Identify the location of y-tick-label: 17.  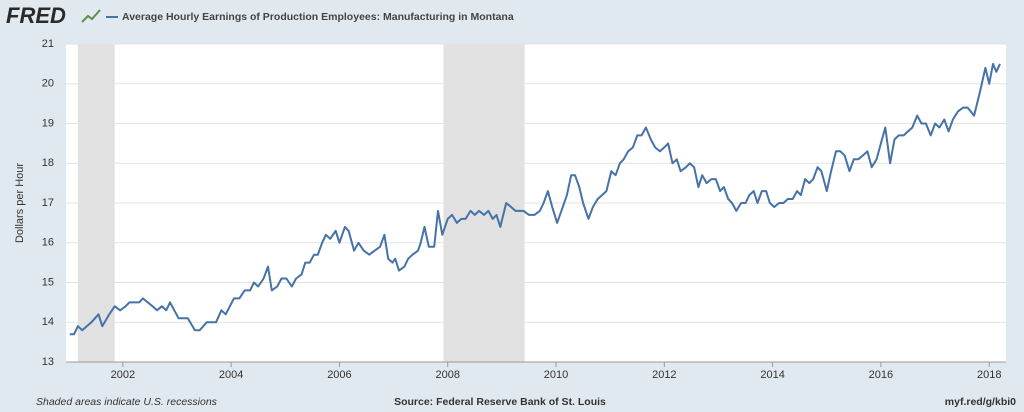
(48, 203).